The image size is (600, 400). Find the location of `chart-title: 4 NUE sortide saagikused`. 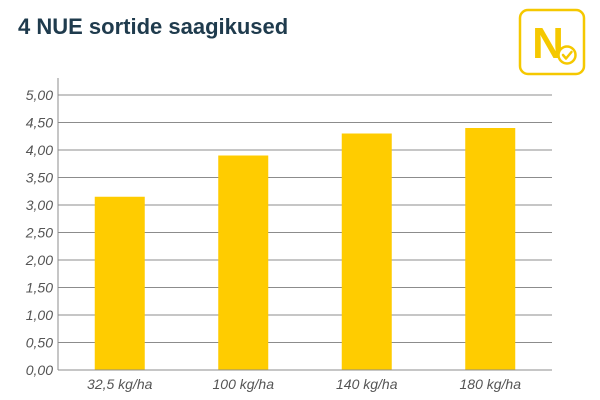

chart-title: 4 NUE sortide saagikused is located at coordinates (153, 26).